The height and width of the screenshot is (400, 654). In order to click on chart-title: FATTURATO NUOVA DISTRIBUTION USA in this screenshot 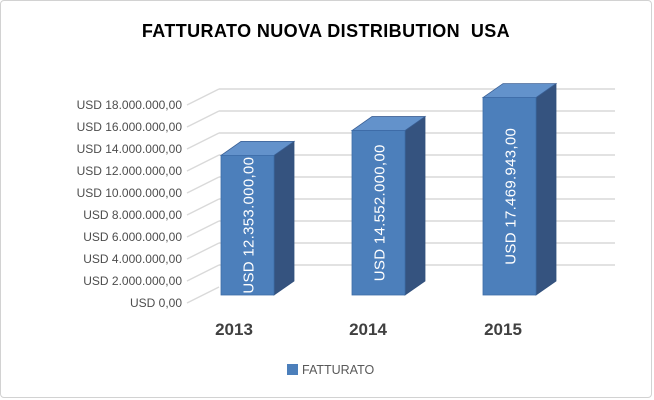, I will do `click(326, 31)`.